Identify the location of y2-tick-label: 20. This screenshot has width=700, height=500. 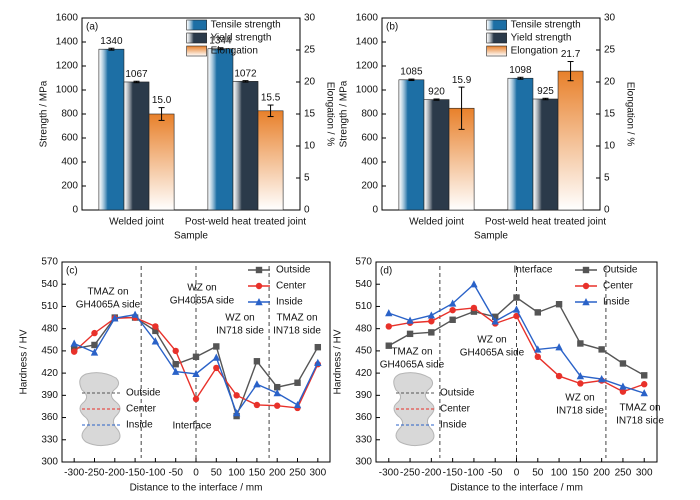
(610, 82).